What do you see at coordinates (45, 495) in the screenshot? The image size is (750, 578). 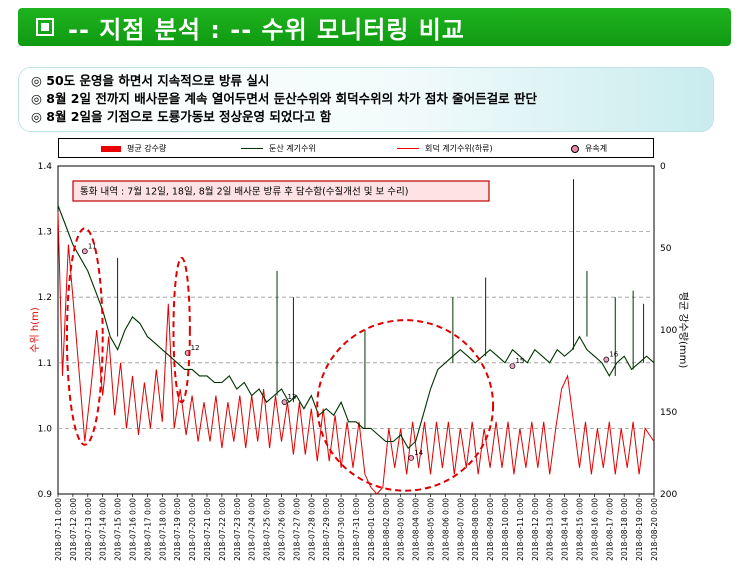 I see `y-tick-label: 0.9` at bounding box center [45, 495].